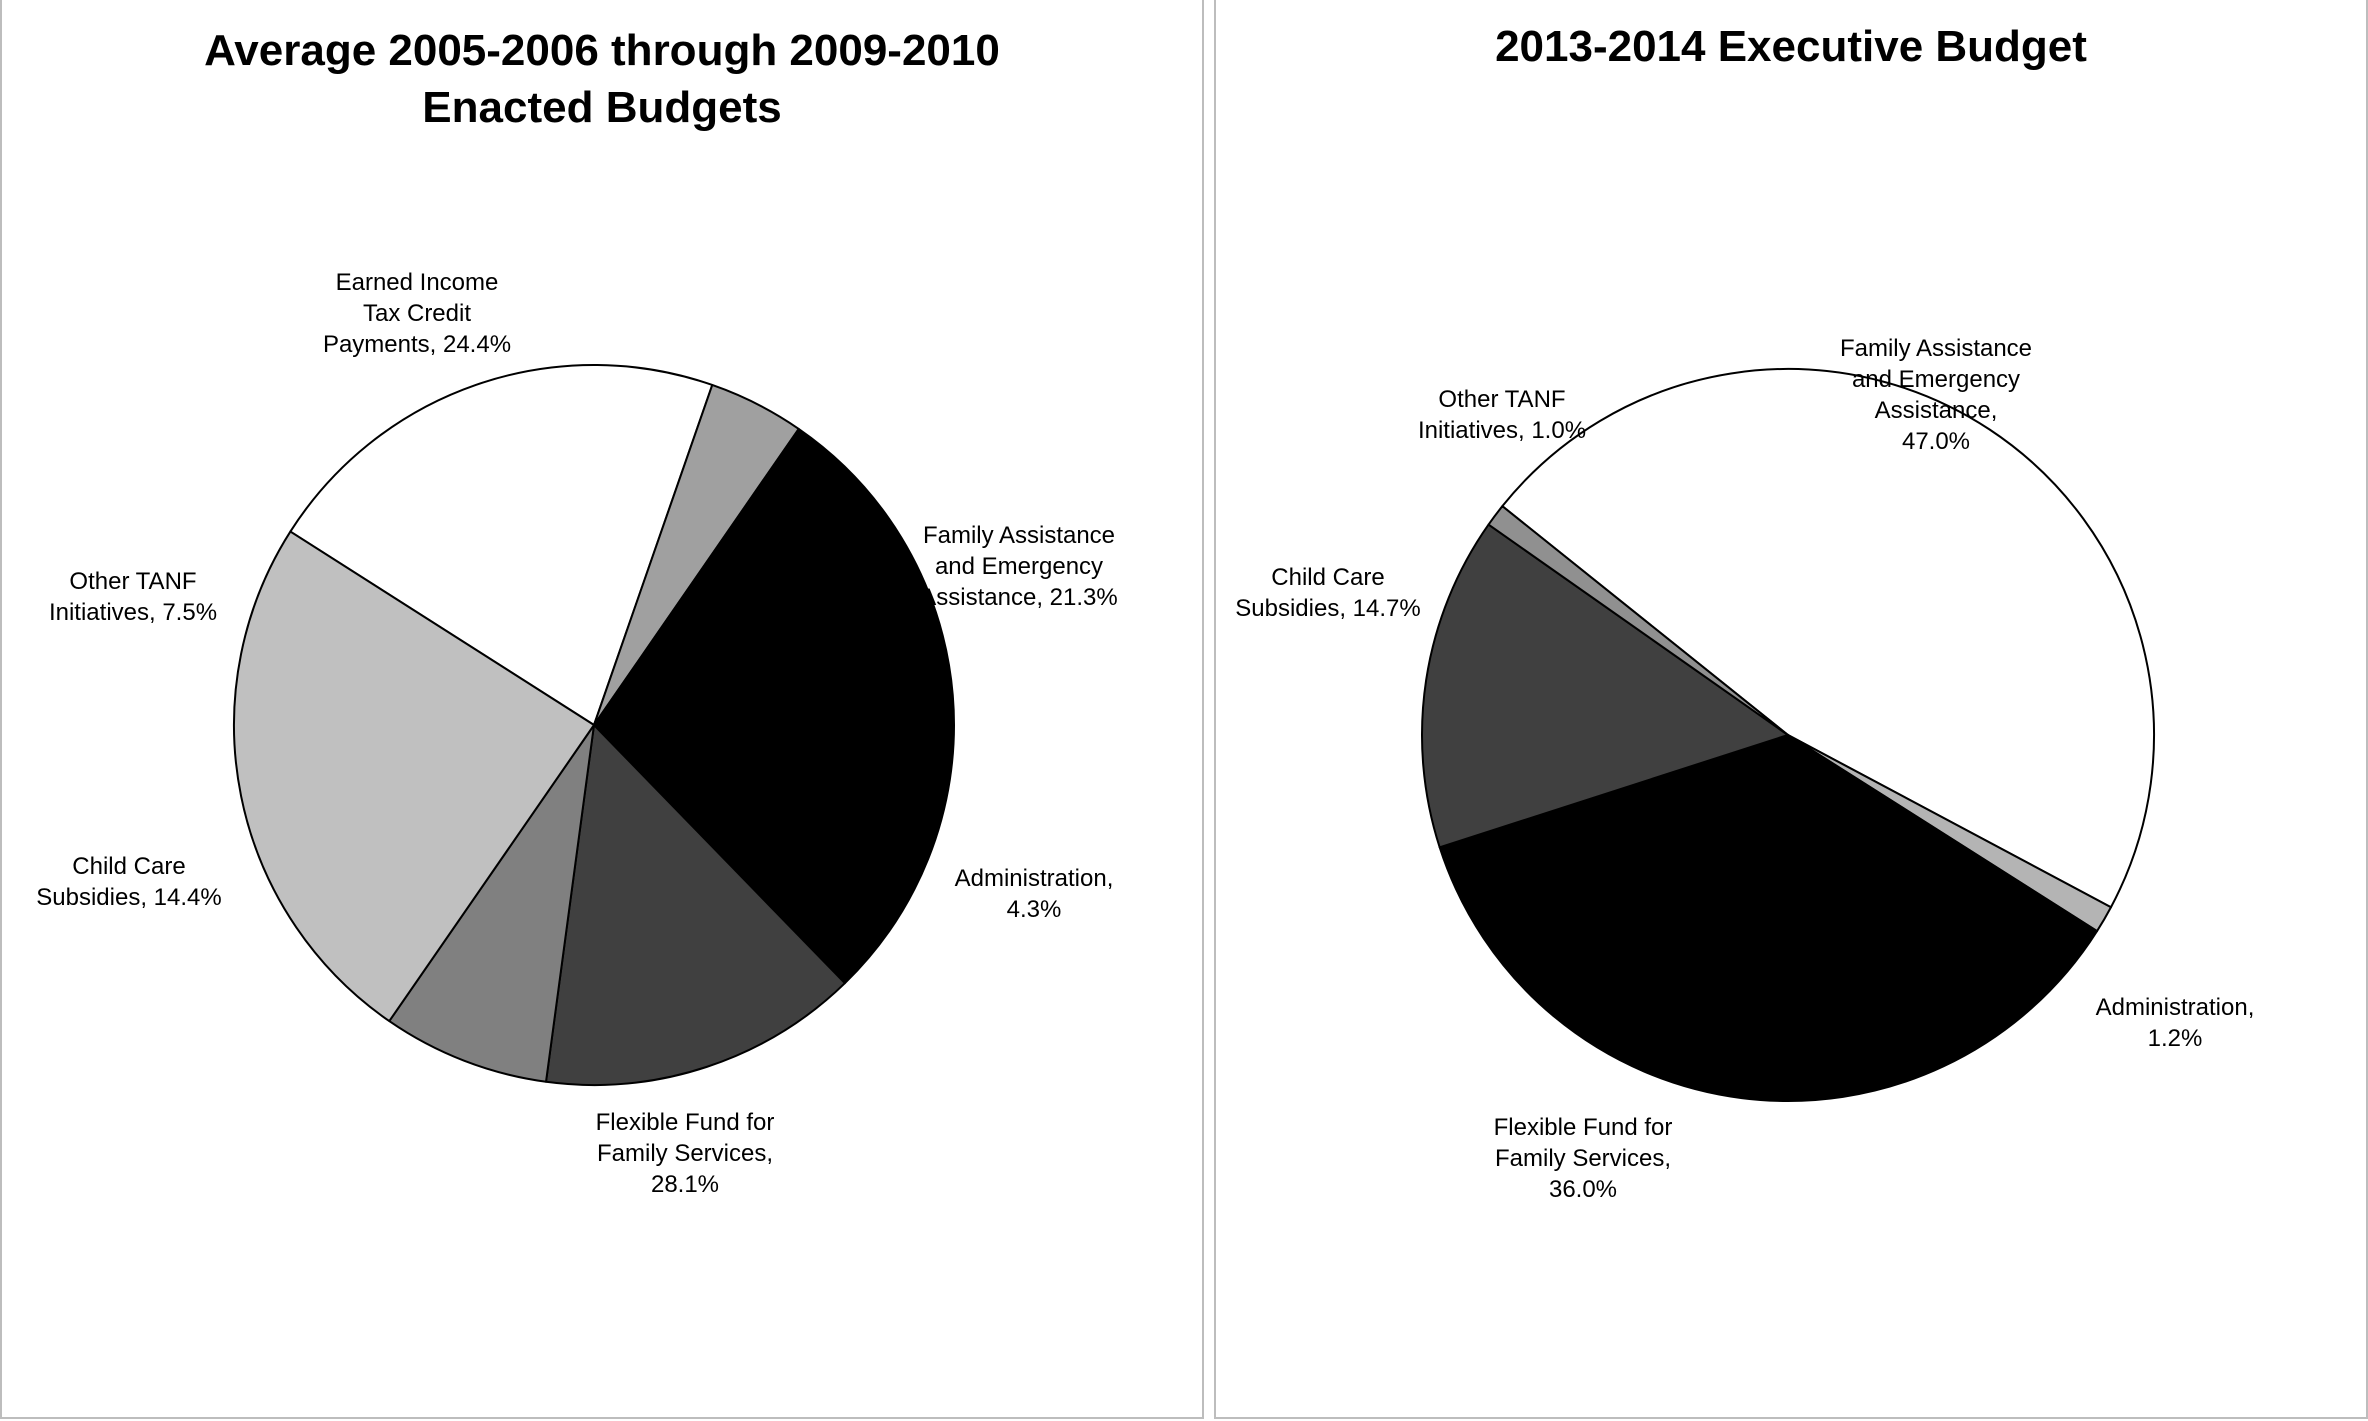 Image resolution: width=2368 pixels, height=1421 pixels. What do you see at coordinates (2175, 1038) in the screenshot?
I see `slice-label-line: 1.2%` at bounding box center [2175, 1038].